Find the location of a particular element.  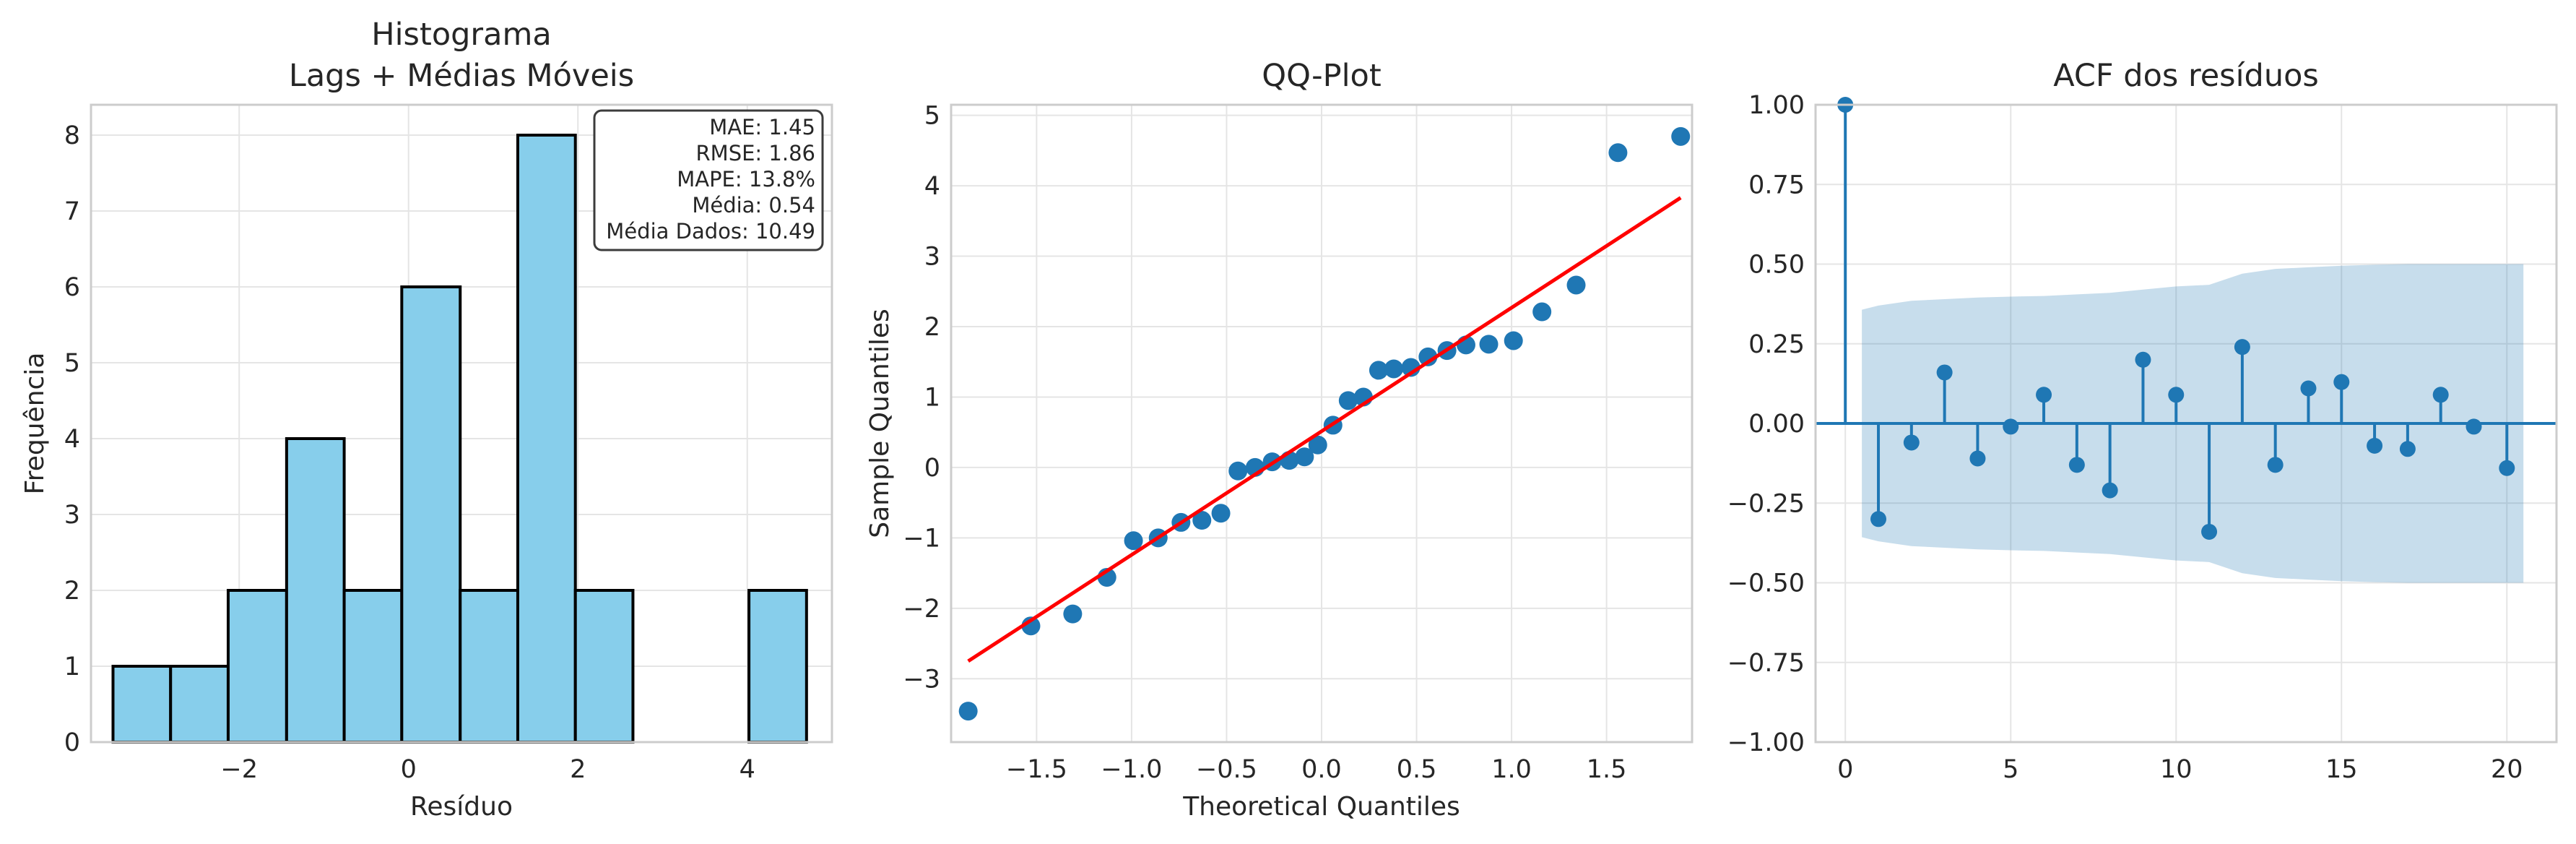

qq-title: QQ-Plot is located at coordinates (1321, 76).